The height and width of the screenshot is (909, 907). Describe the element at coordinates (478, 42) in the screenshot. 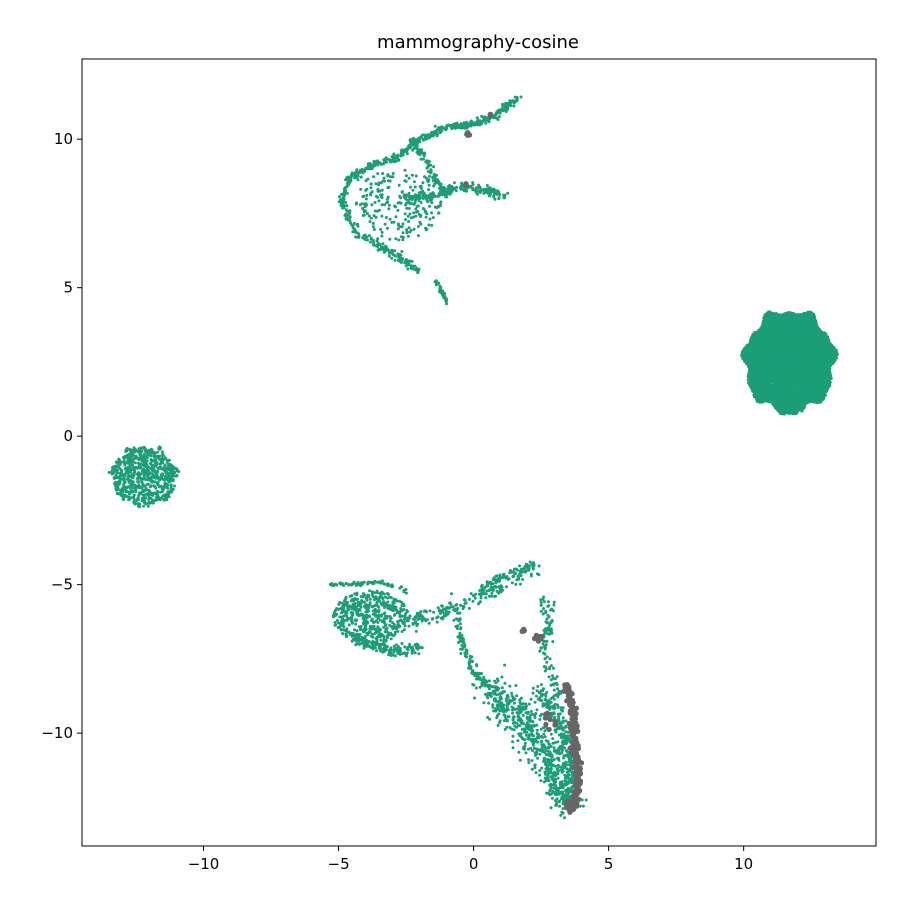

I see `chart-title: mammography-cosine` at that location.